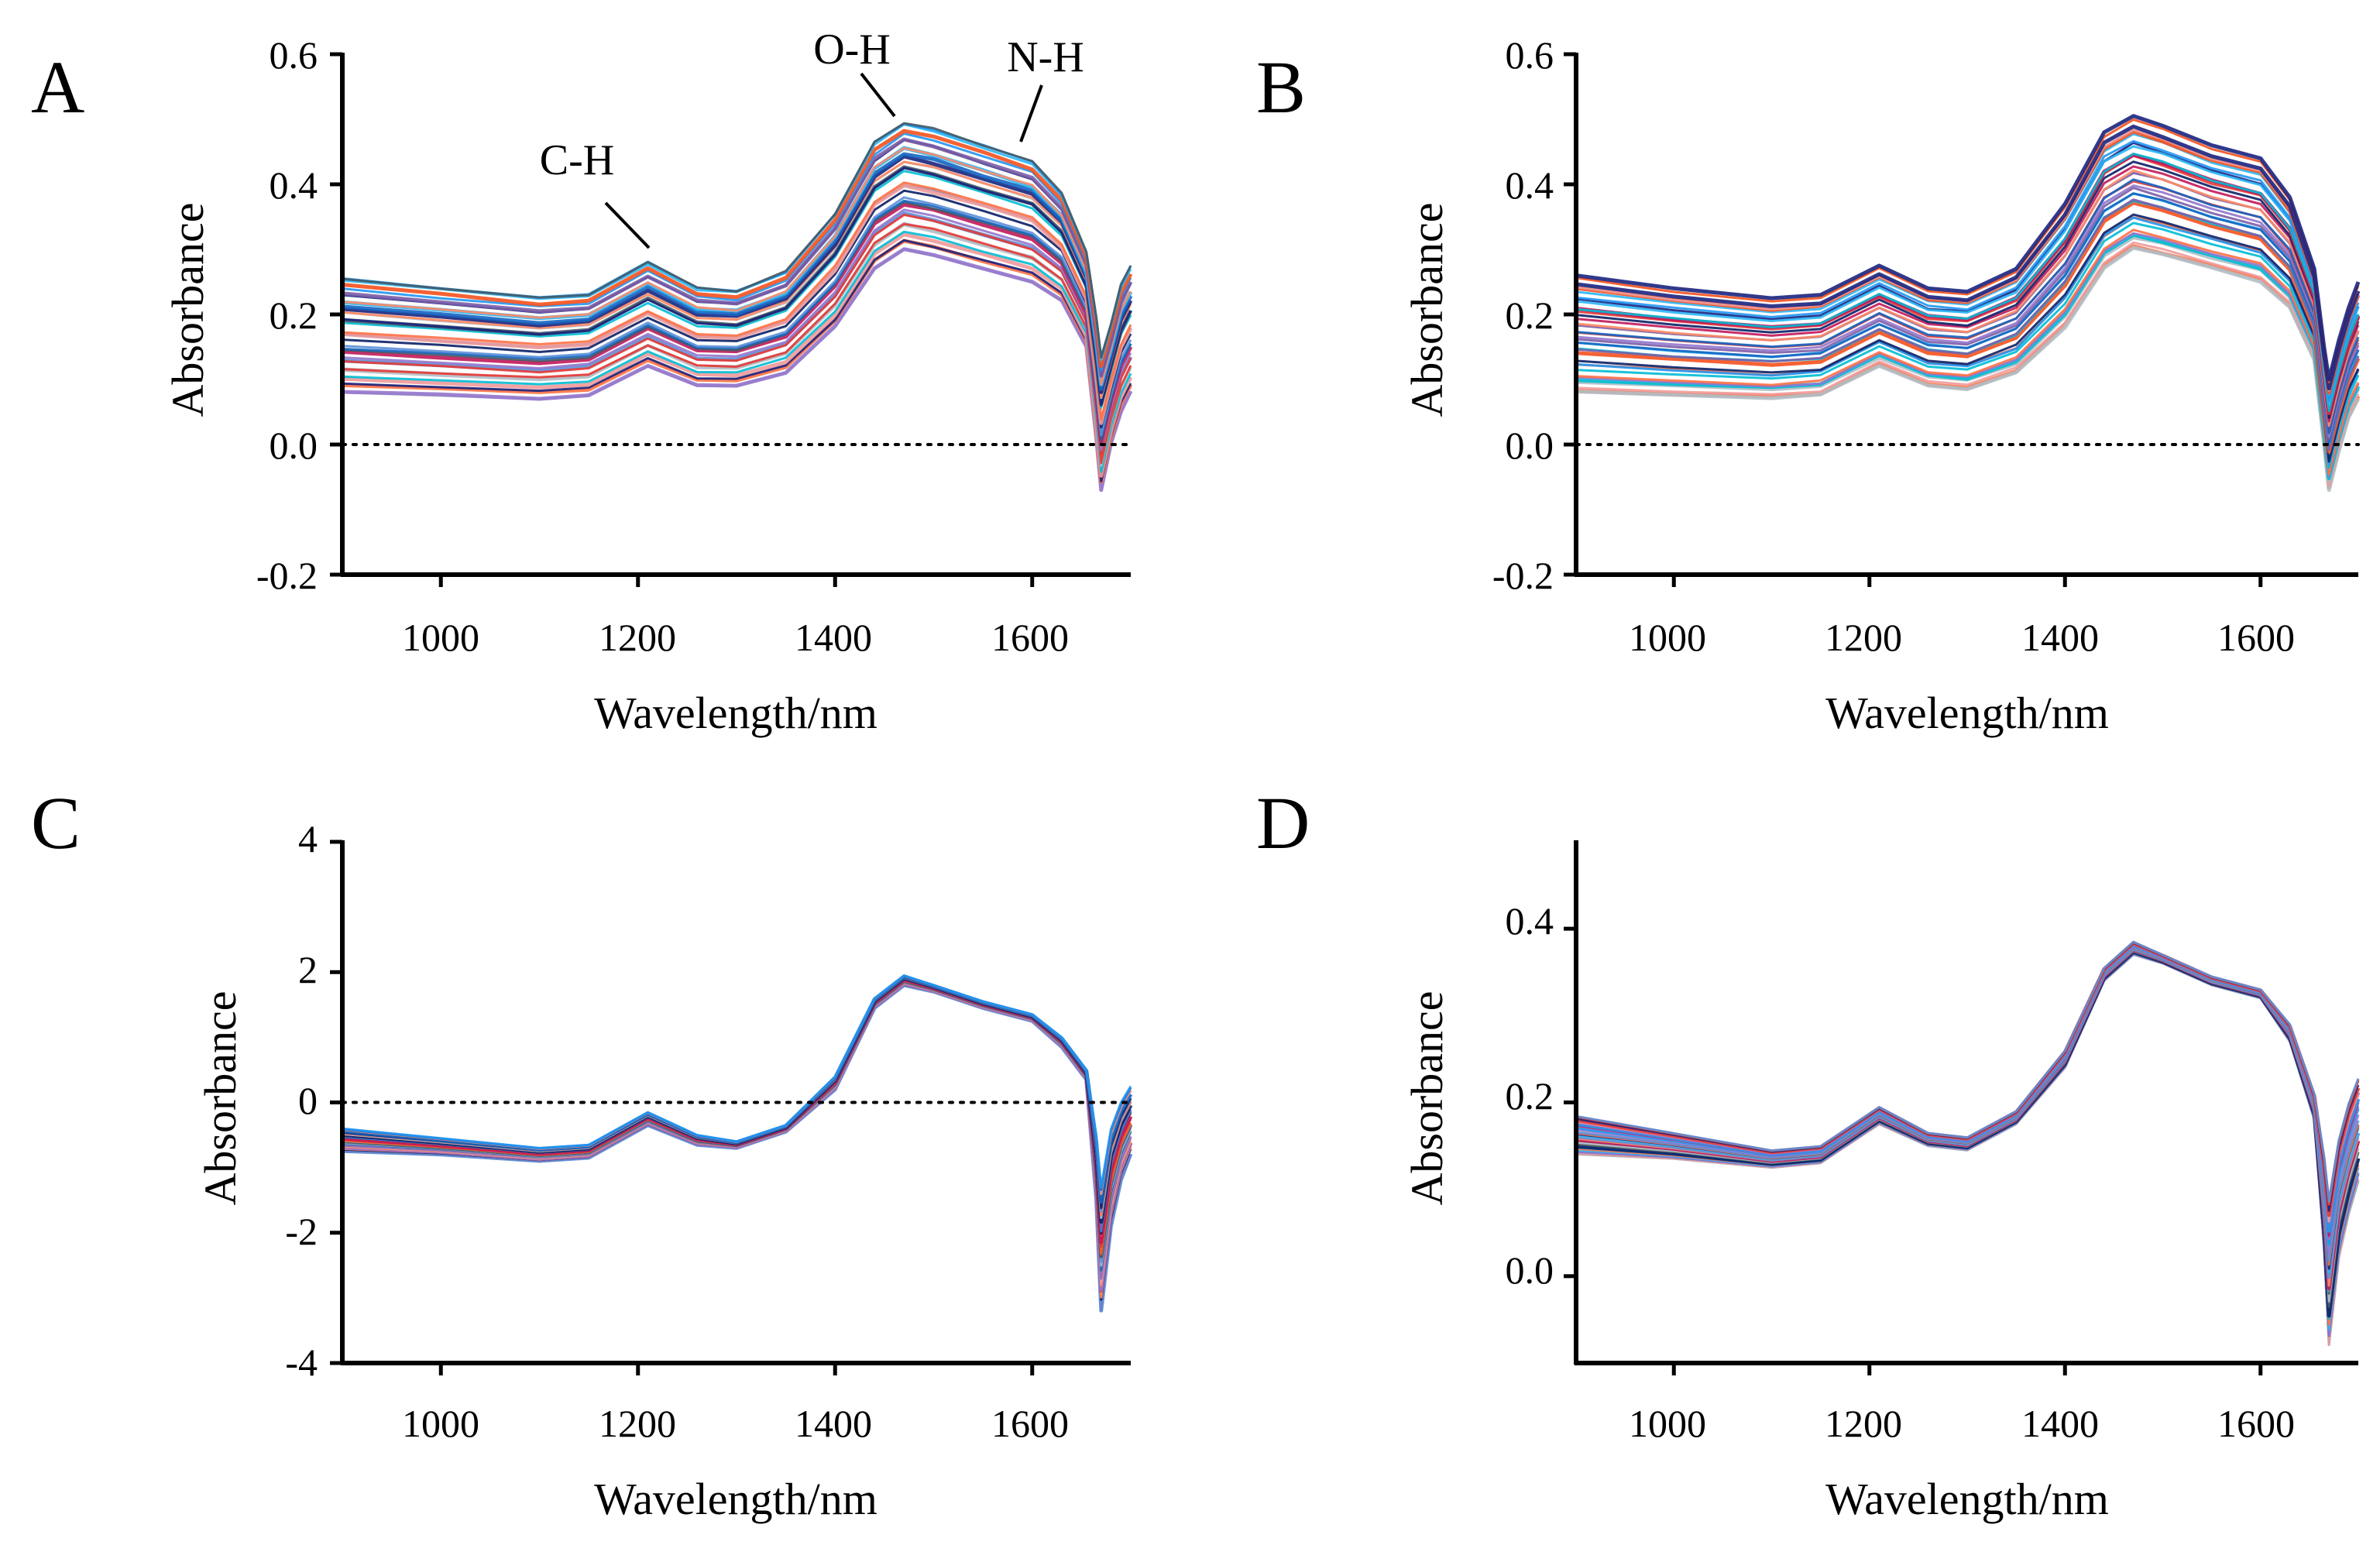  What do you see at coordinates (736, 713) in the screenshot?
I see `x-axis-title-a: Wavelength/nm` at bounding box center [736, 713].